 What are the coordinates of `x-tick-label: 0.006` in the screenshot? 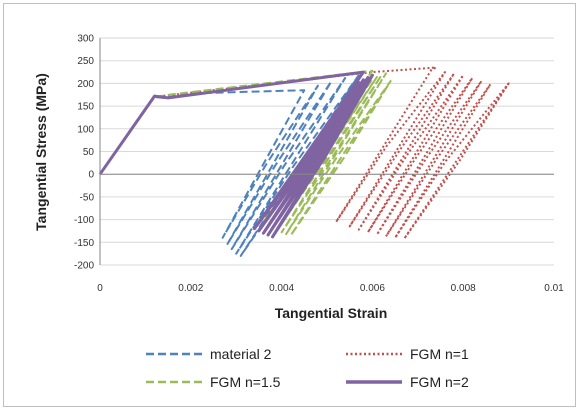 It's located at (372, 288).